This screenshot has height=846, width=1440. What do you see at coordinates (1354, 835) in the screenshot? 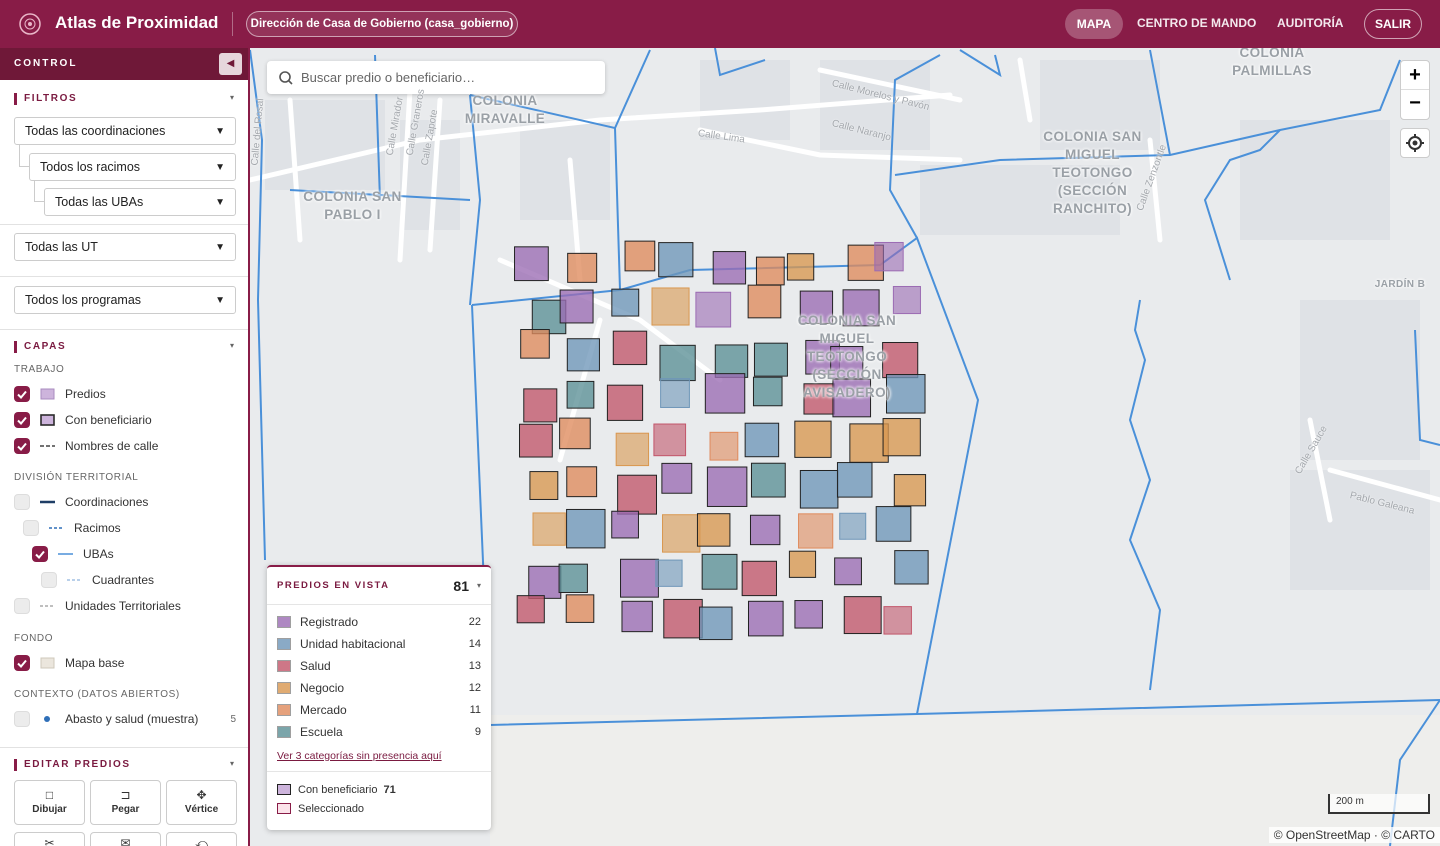
I see `attribution: © OpenStreetMap · © CARTO` at bounding box center [1354, 835].